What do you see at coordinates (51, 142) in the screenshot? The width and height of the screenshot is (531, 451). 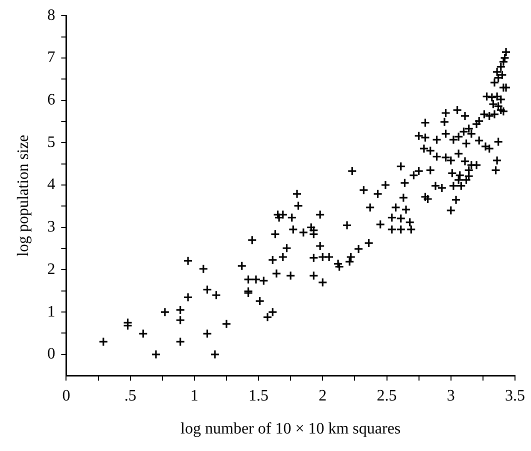 I see `y-tick-label: 5` at bounding box center [51, 142].